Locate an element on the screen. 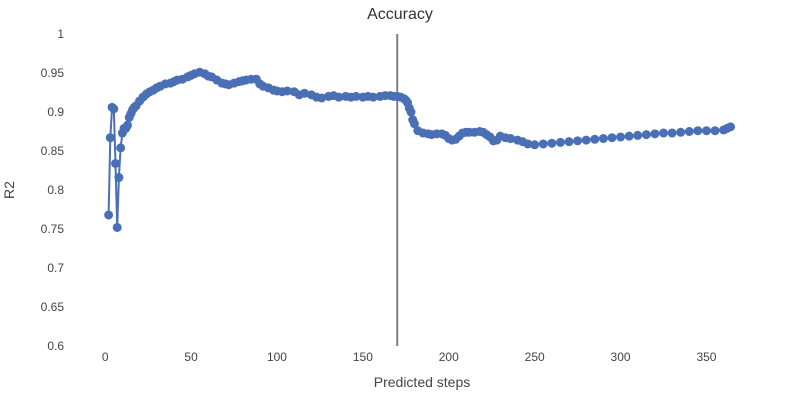  y-tick-label: 1 is located at coordinates (60, 34).